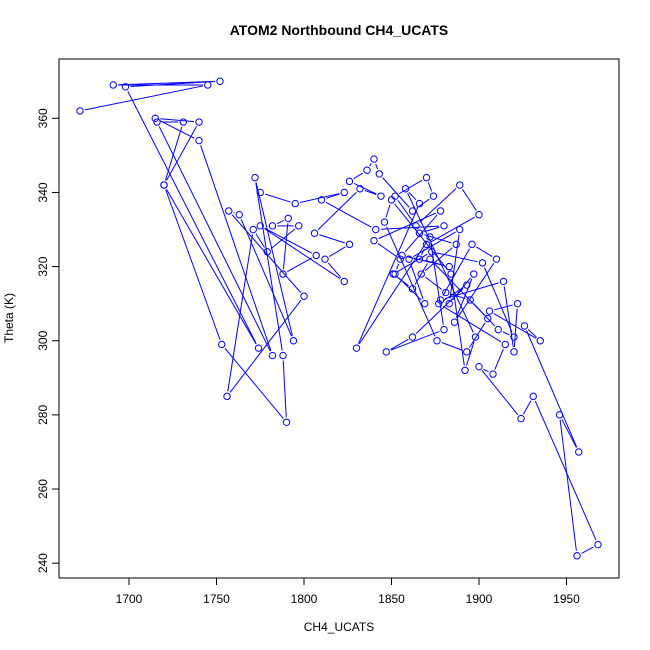 The width and height of the screenshot is (650, 650). What do you see at coordinates (9, 318) in the screenshot?
I see `y-axis-label: Theta (K)` at bounding box center [9, 318].